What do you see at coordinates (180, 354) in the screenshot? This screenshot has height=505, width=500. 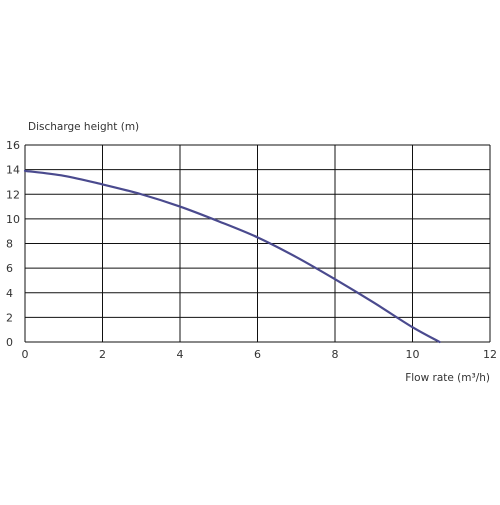 I see `x-tick-label: 4` at bounding box center [180, 354].